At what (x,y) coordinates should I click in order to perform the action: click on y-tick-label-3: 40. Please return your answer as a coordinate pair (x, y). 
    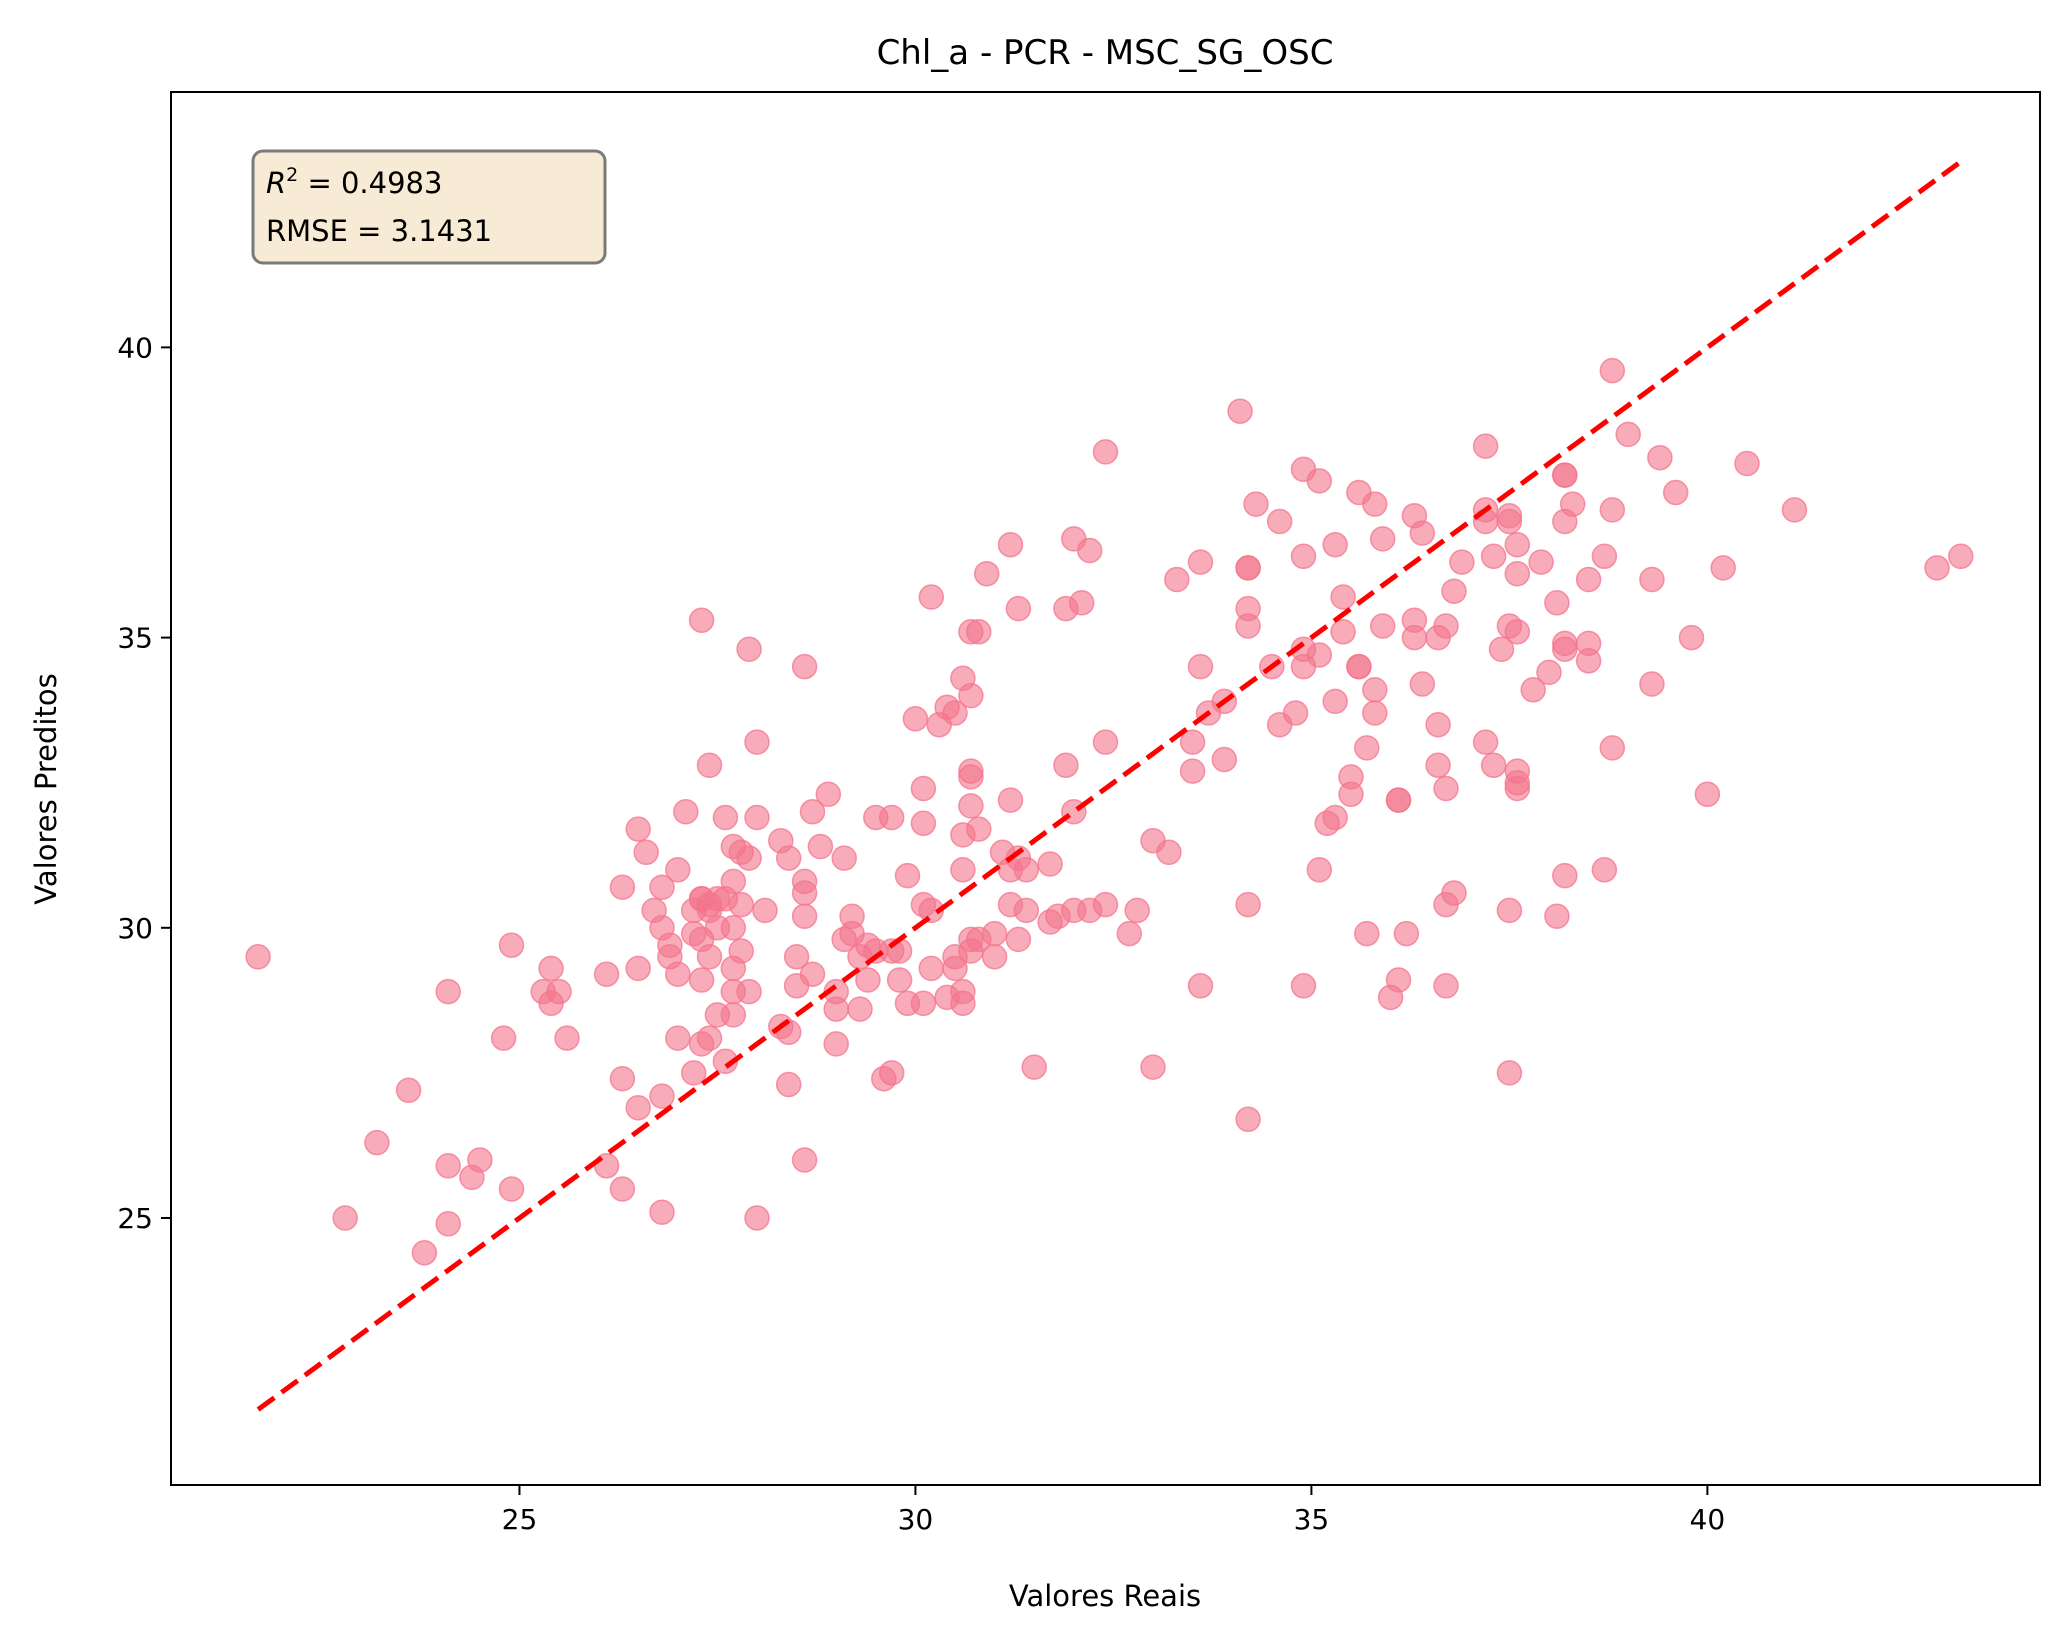
    Looking at the image, I should click on (135, 347).